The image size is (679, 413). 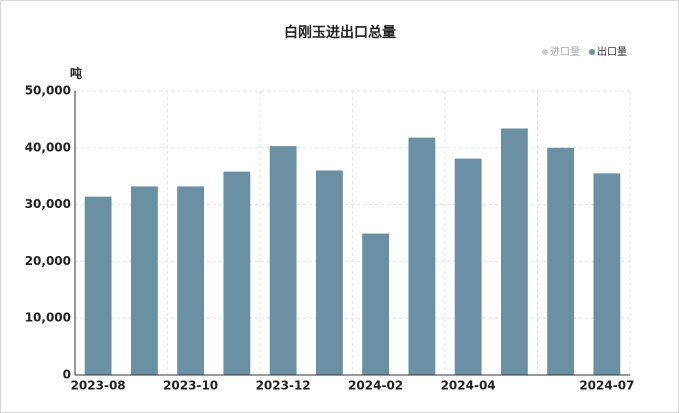 I want to click on y-tick-label: 50,000, so click(x=48, y=91).